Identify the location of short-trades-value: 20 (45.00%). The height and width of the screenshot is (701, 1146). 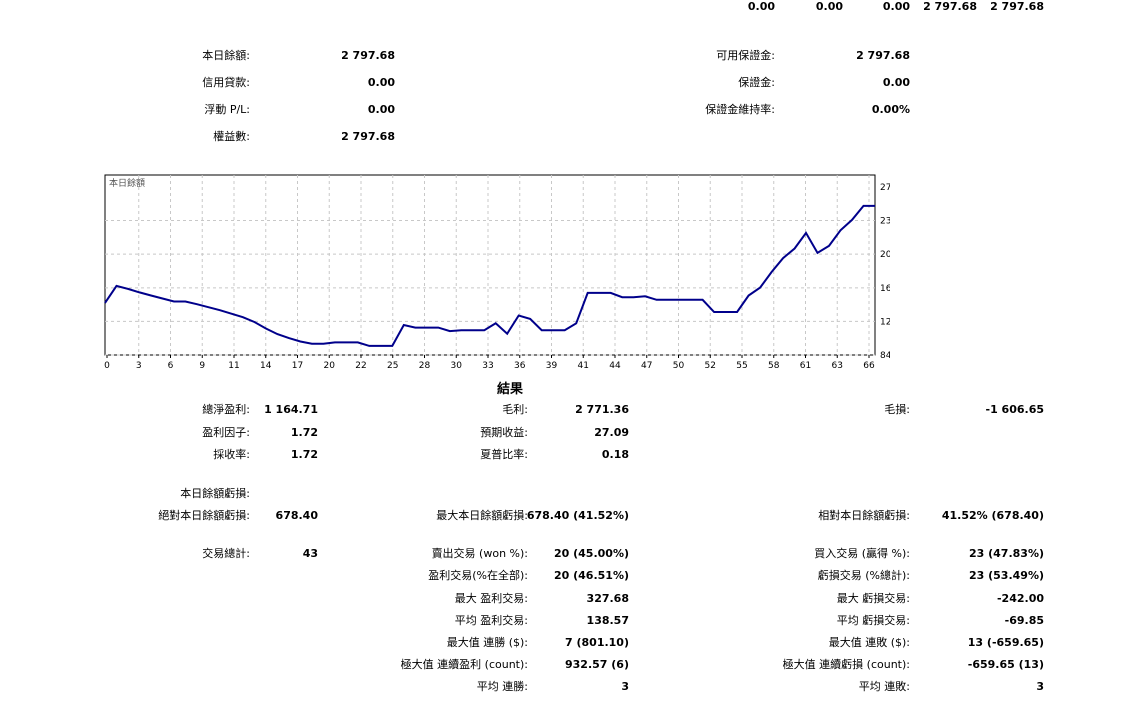
(591, 553).